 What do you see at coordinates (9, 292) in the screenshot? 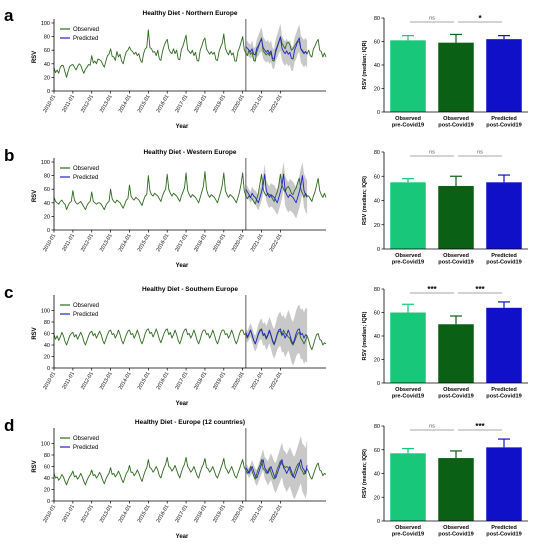
I see `panel-letter-c: c` at bounding box center [9, 292].